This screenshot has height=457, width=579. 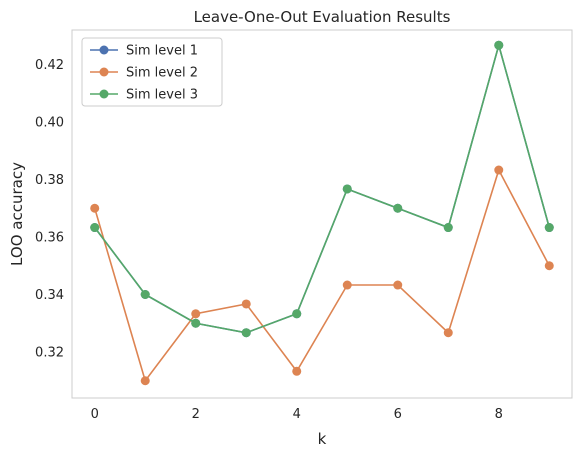 I want to click on legend-box, so click(x=152, y=72).